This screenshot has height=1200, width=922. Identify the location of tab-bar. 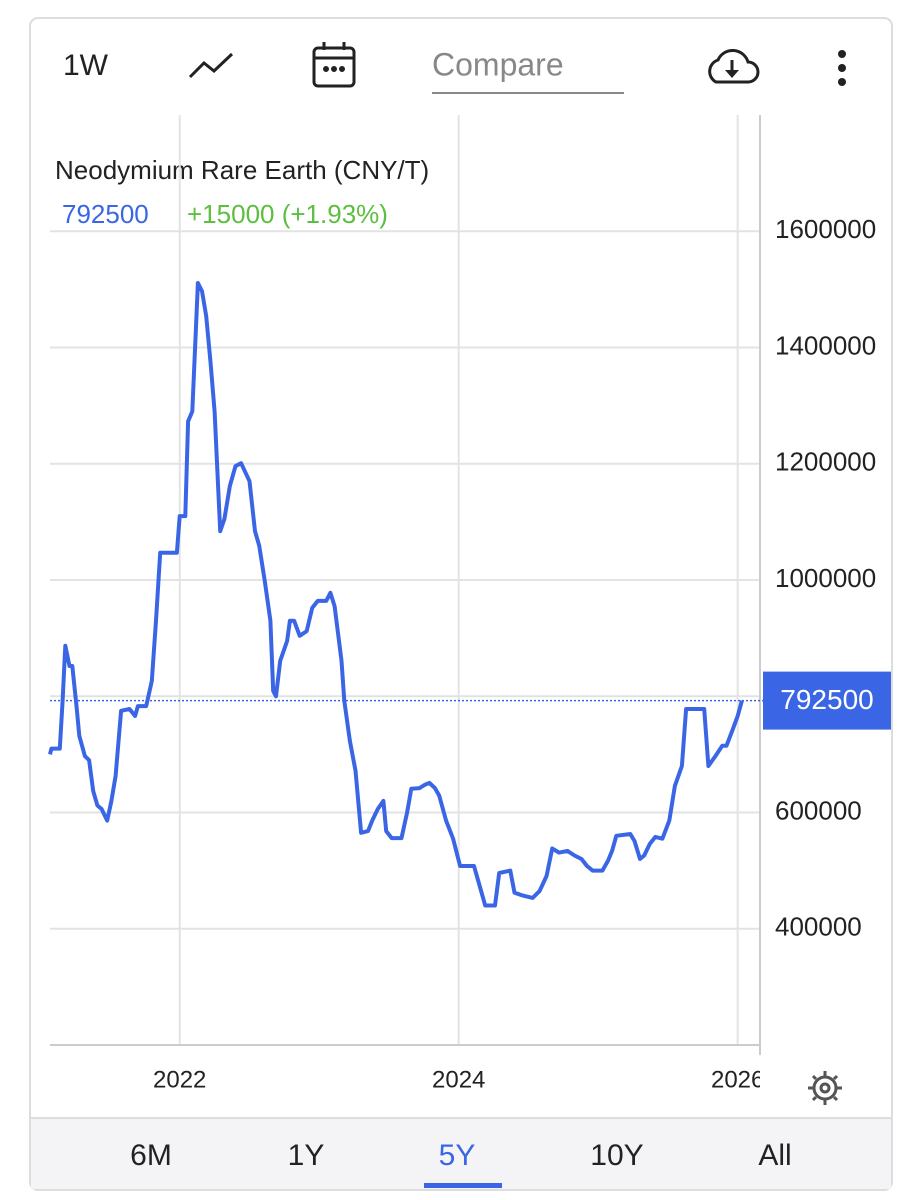
(461, 1153).